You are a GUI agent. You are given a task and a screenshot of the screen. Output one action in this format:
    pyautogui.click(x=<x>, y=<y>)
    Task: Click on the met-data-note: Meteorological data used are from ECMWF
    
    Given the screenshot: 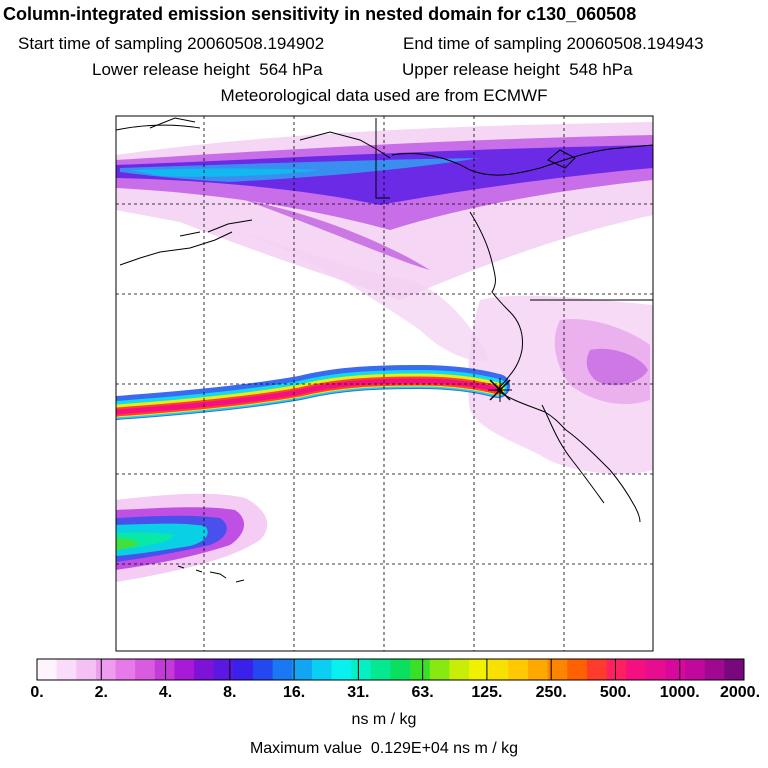 What is the action you would take?
    pyautogui.click(x=384, y=95)
    